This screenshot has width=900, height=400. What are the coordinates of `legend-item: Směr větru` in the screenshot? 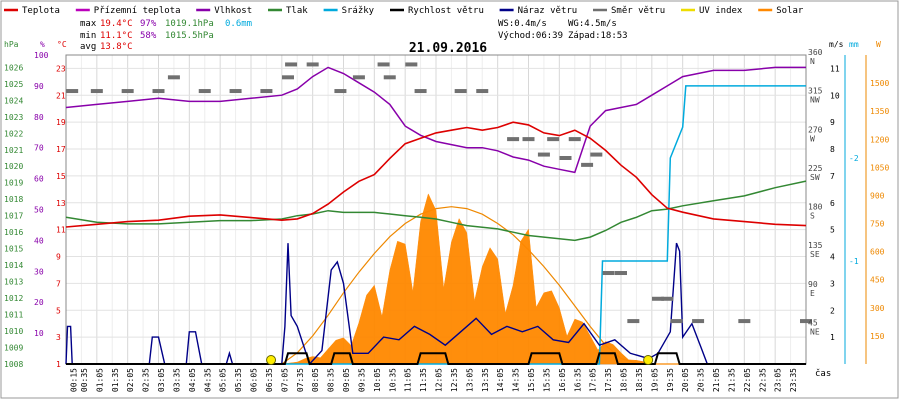 It's located at (629, 11).